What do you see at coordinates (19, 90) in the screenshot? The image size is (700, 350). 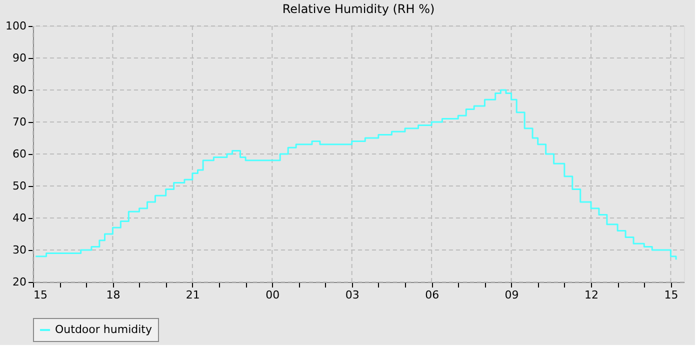 I see `y-tick-label: 80` at bounding box center [19, 90].